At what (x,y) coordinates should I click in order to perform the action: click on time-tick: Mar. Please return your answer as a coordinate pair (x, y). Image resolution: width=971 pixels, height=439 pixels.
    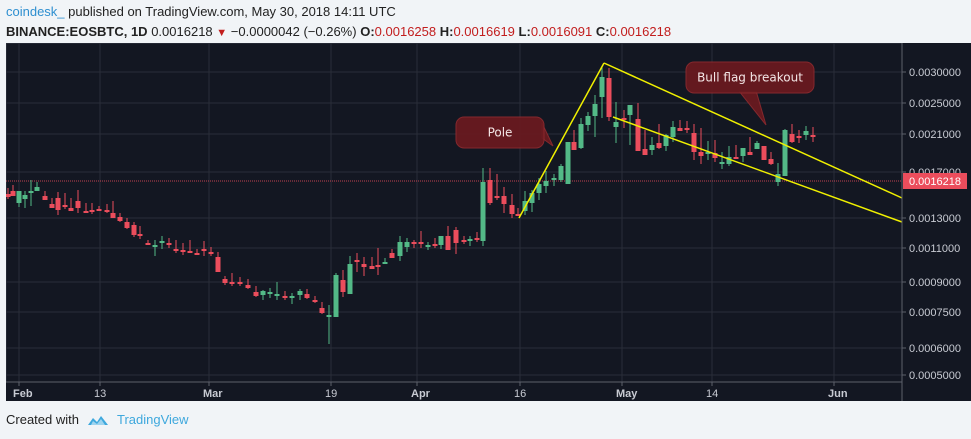
    Looking at the image, I should click on (213, 394).